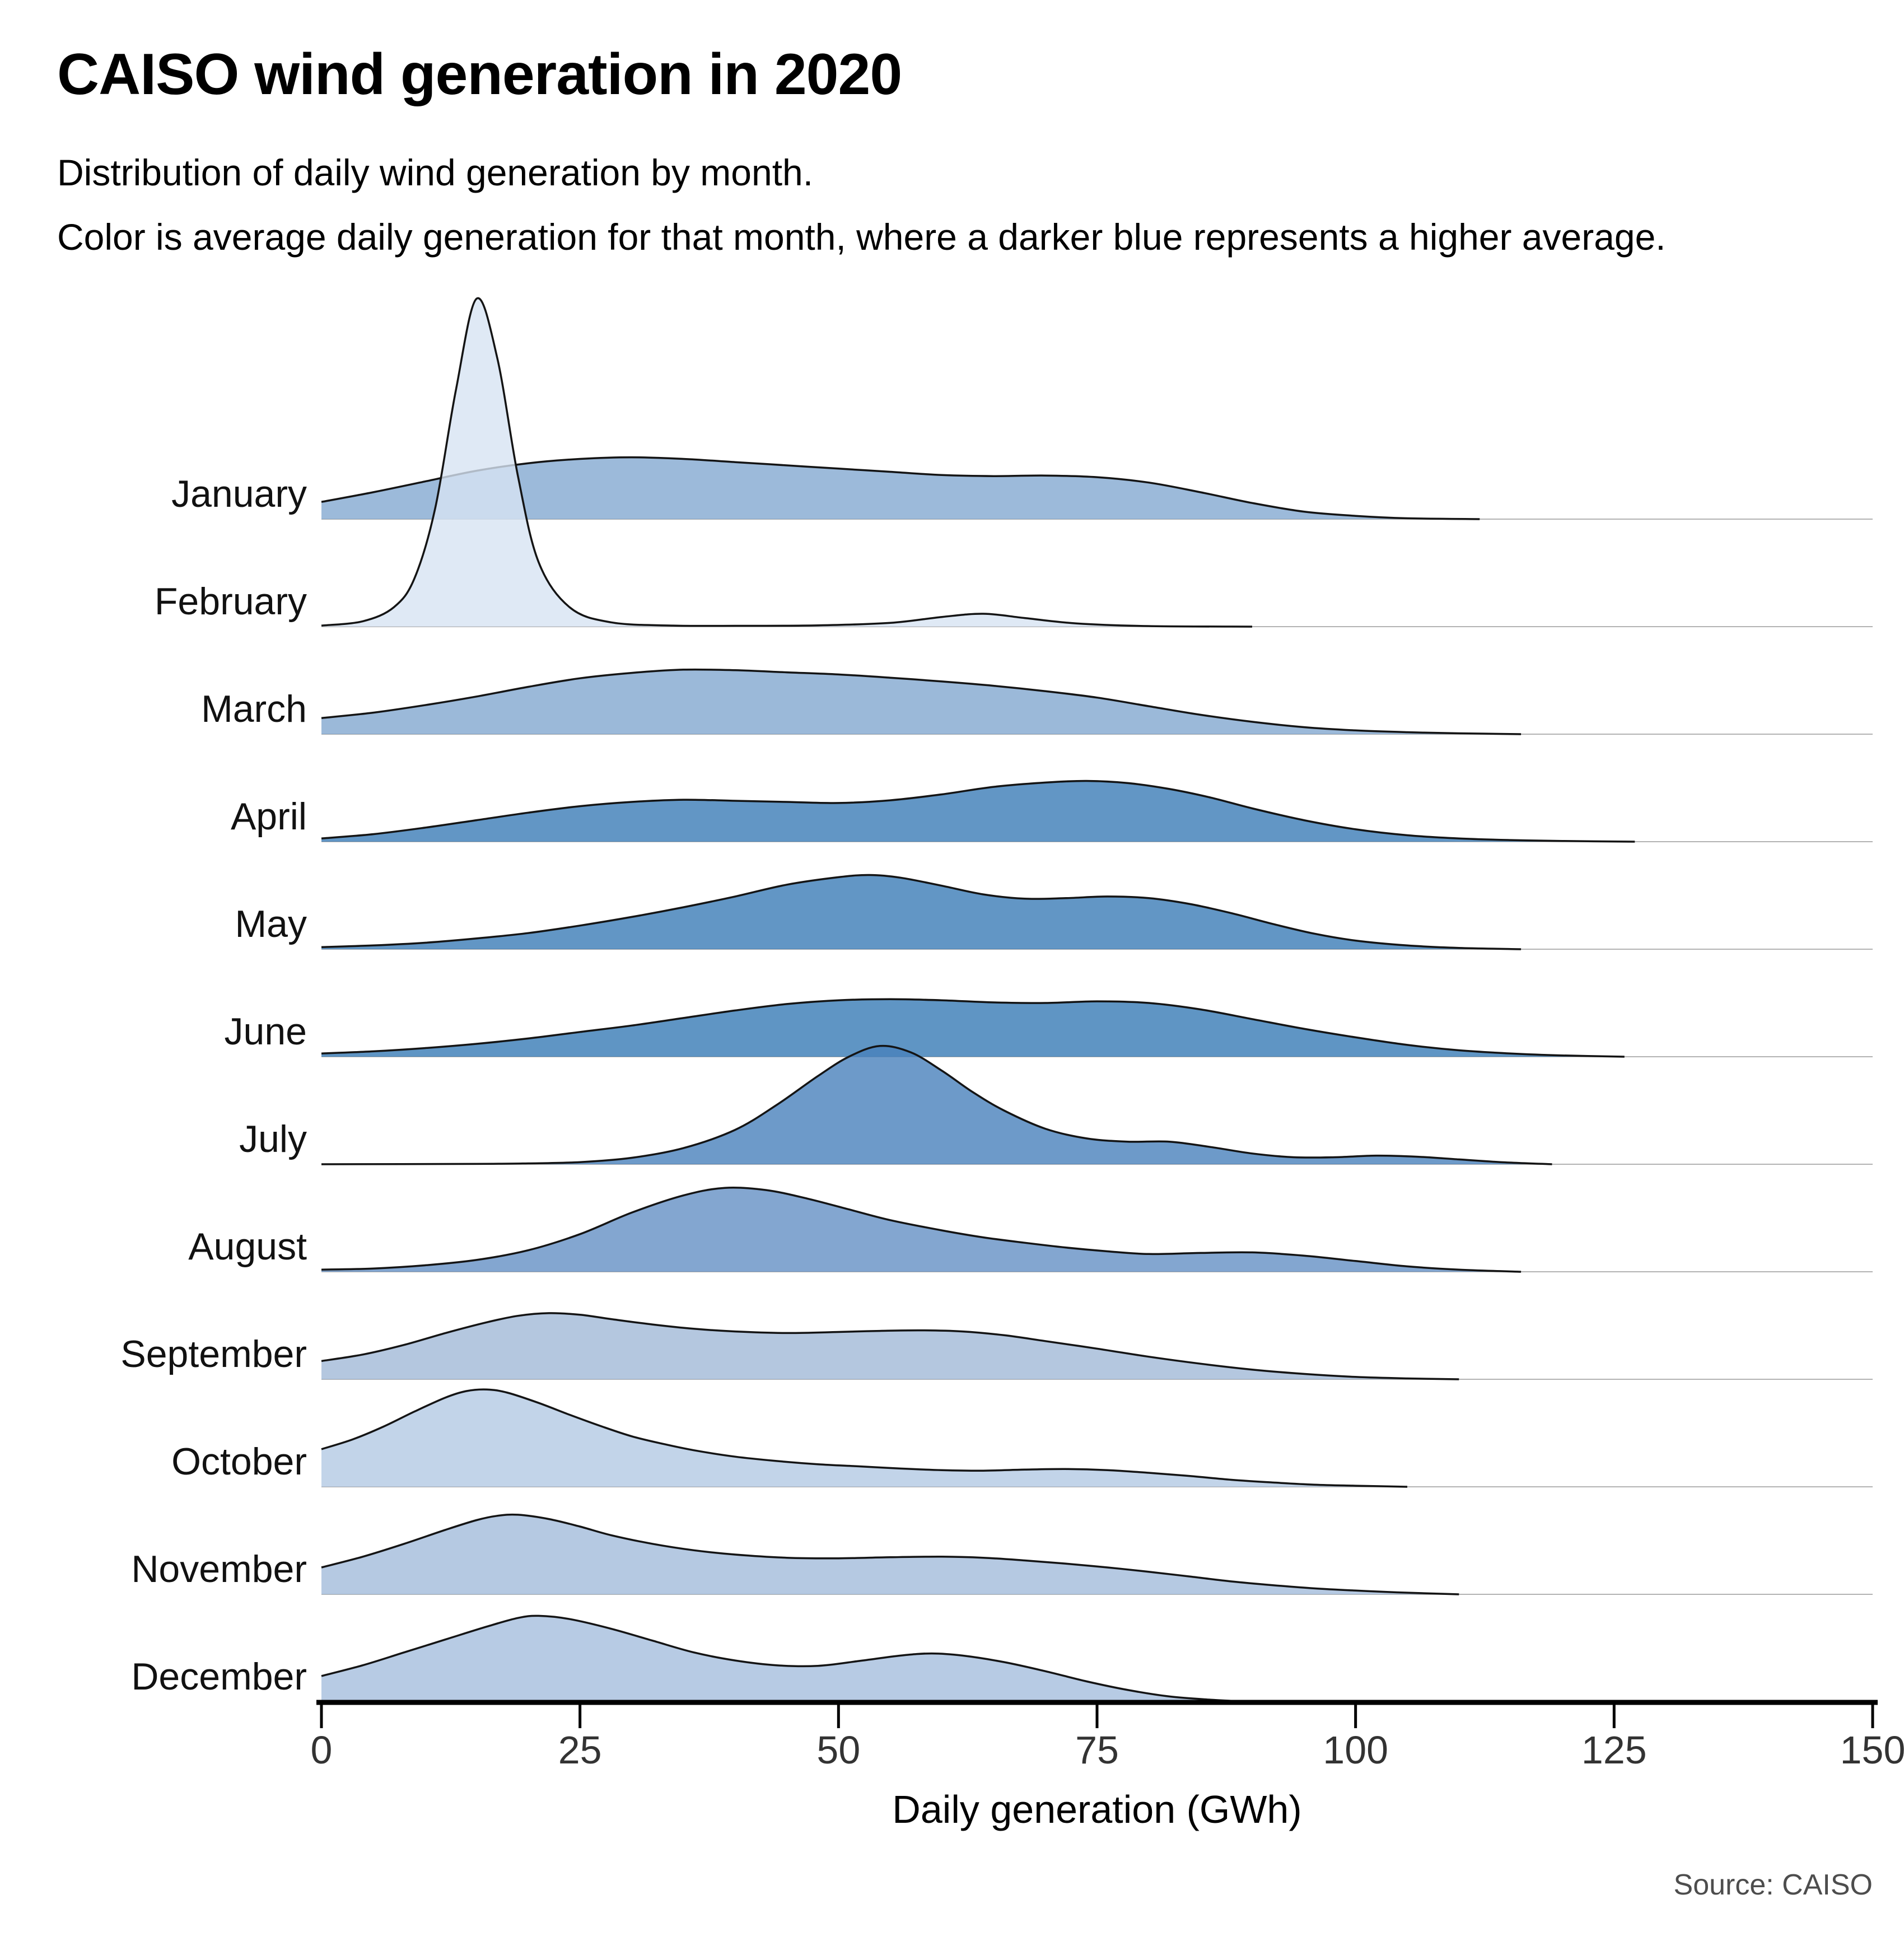  I want to click on ridge-fill-october, so click(864, 1438).